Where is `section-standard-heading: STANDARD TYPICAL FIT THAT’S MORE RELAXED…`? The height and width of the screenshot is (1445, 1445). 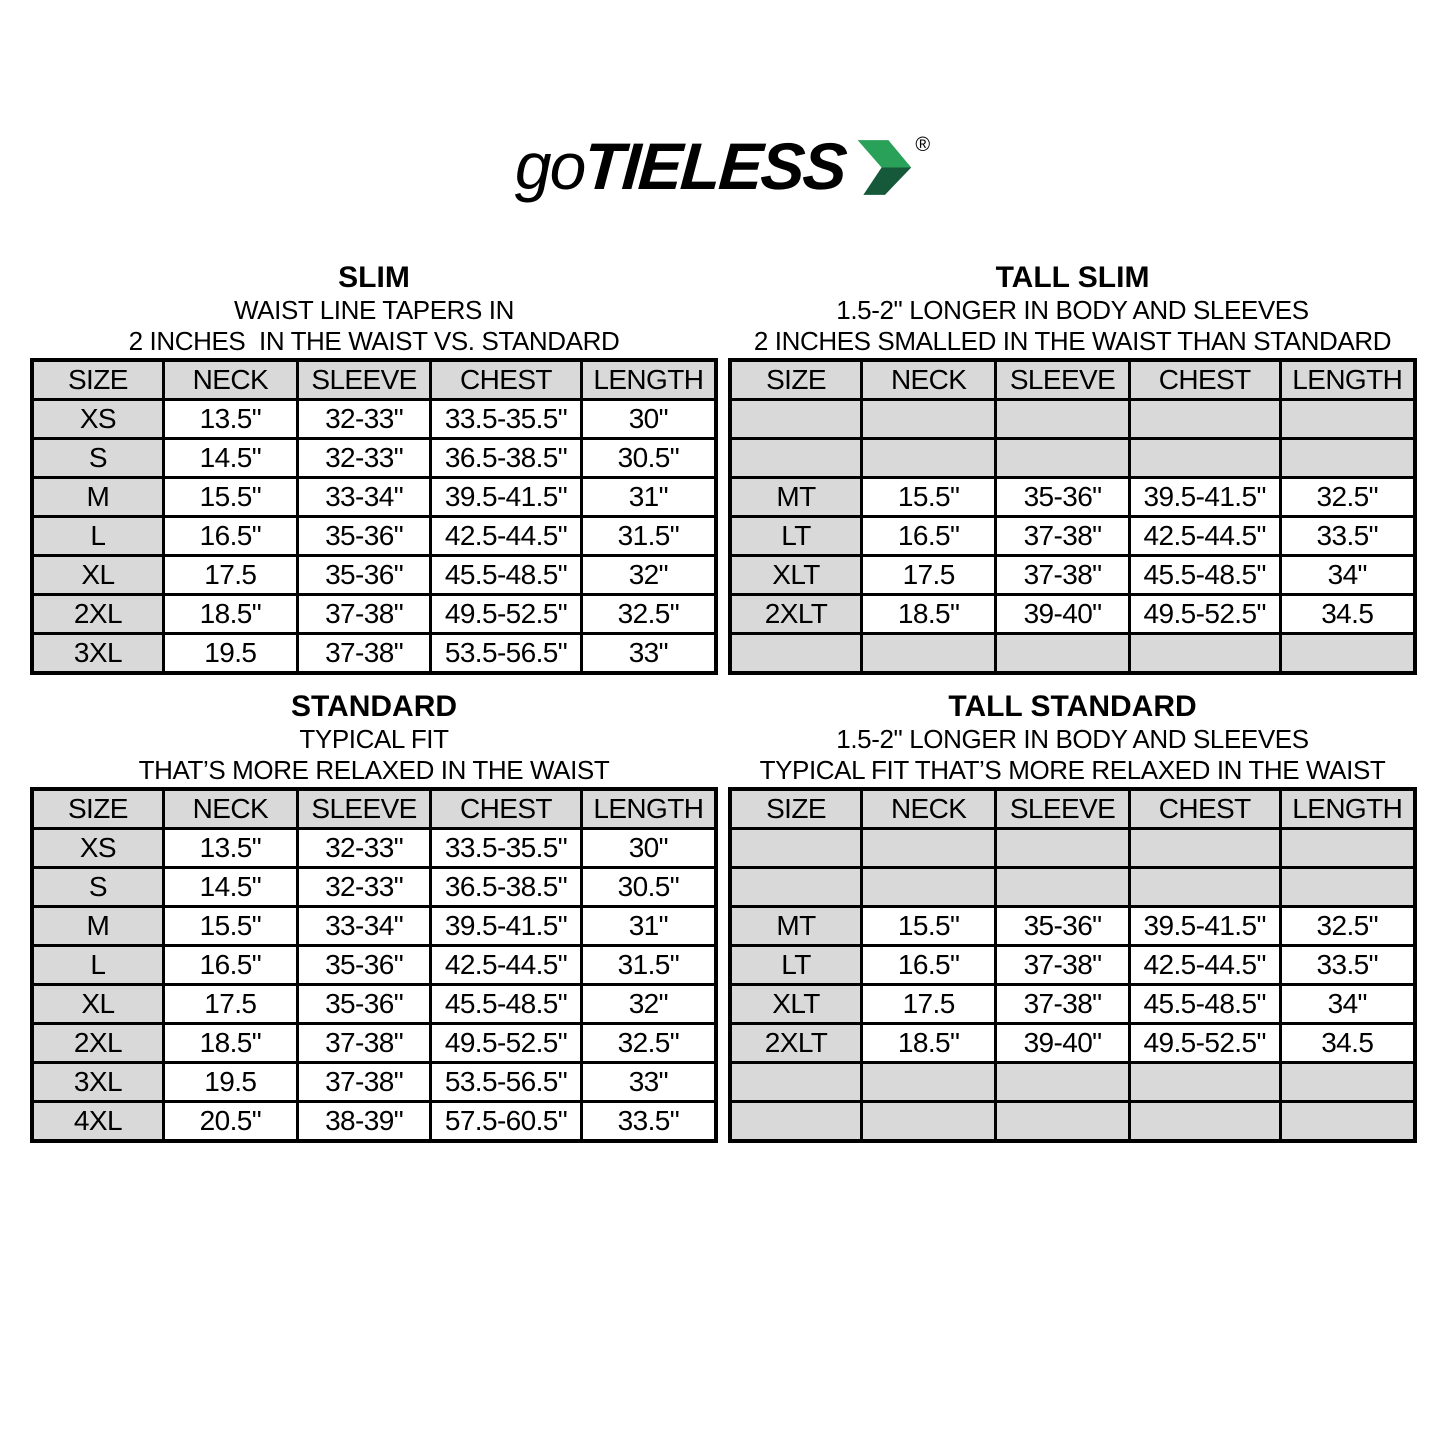
section-standard-heading: STANDARD TYPICAL FIT THAT’S MORE RELAXED… is located at coordinates (374, 738).